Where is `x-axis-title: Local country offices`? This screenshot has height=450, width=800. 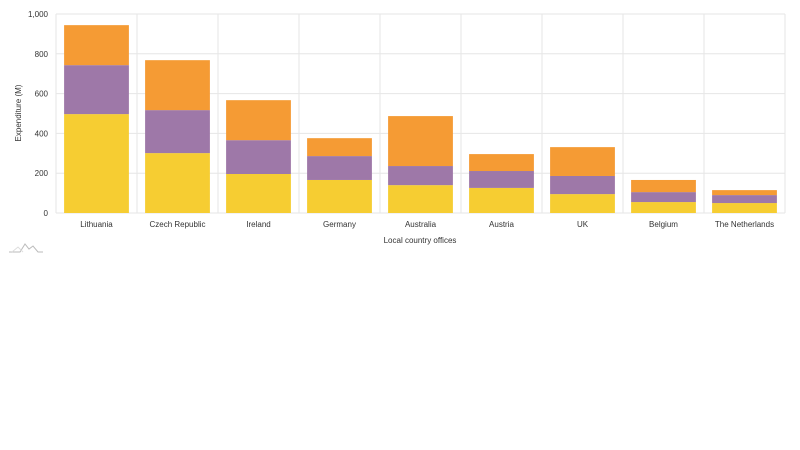
x-axis-title: Local country offices is located at coordinates (420, 240).